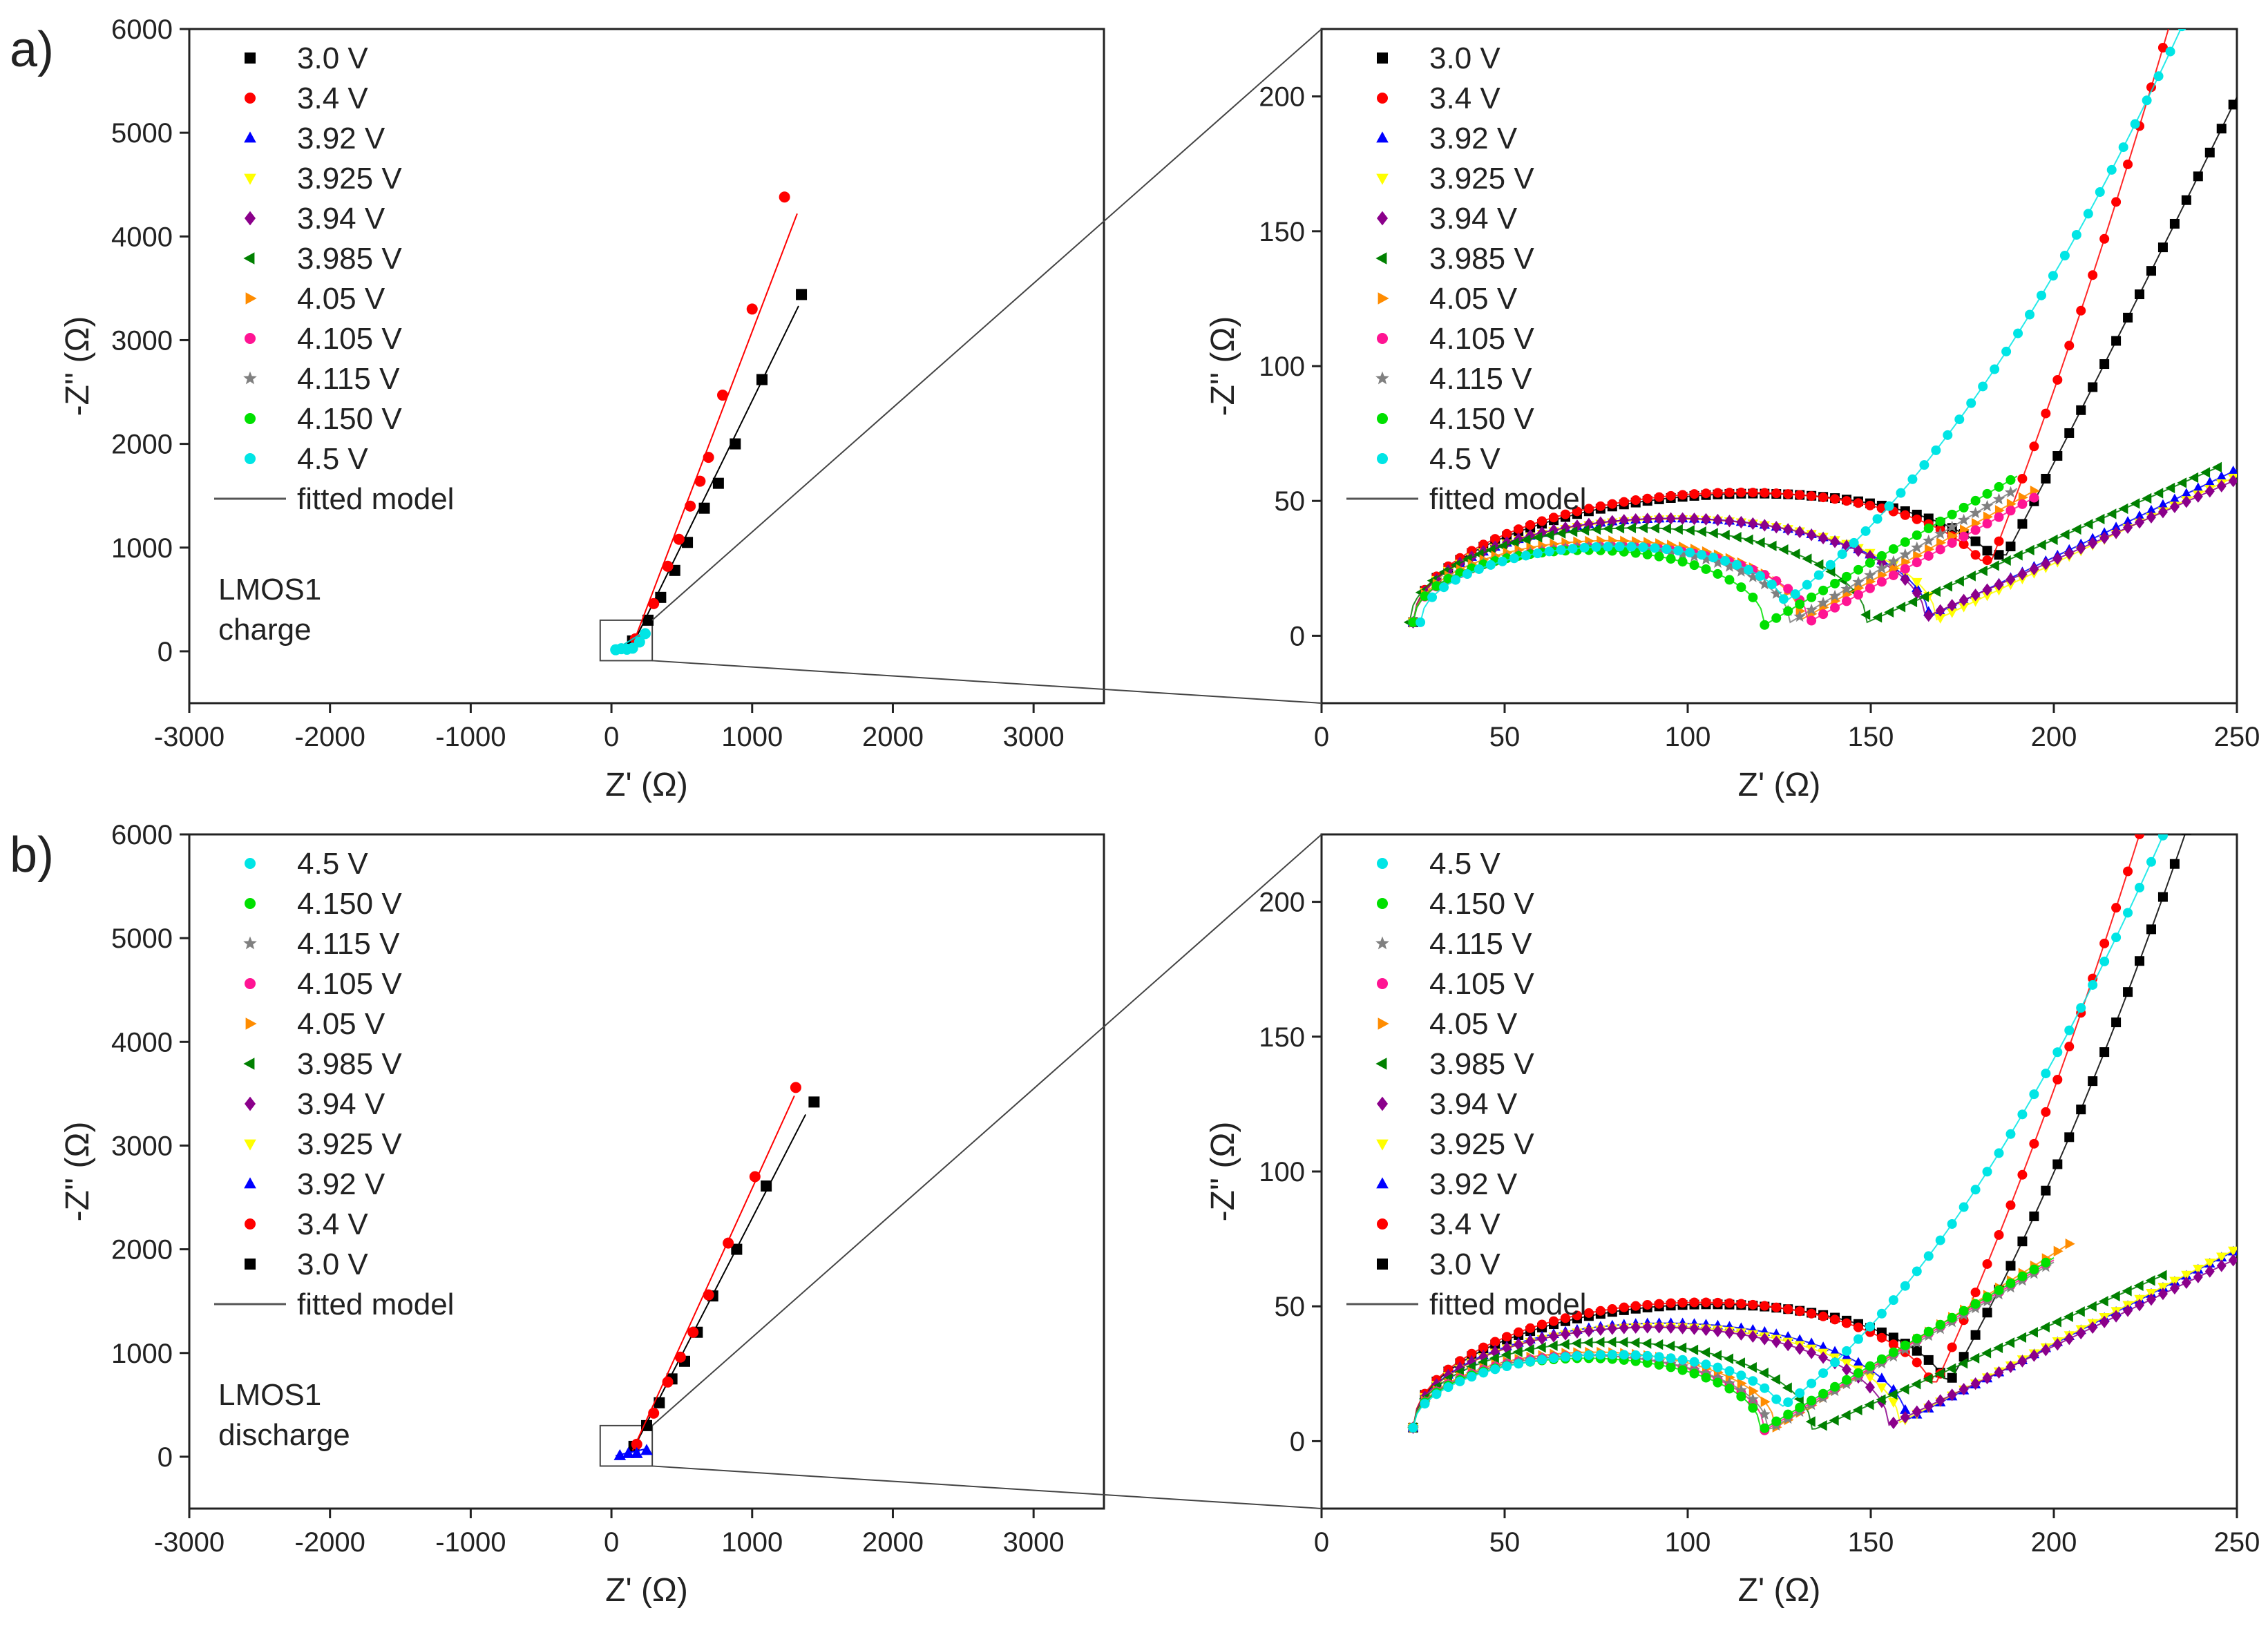 The height and width of the screenshot is (1626, 2268). Describe the element at coordinates (142, 1146) in the screenshot. I see `y-tick-label: 3000` at that location.